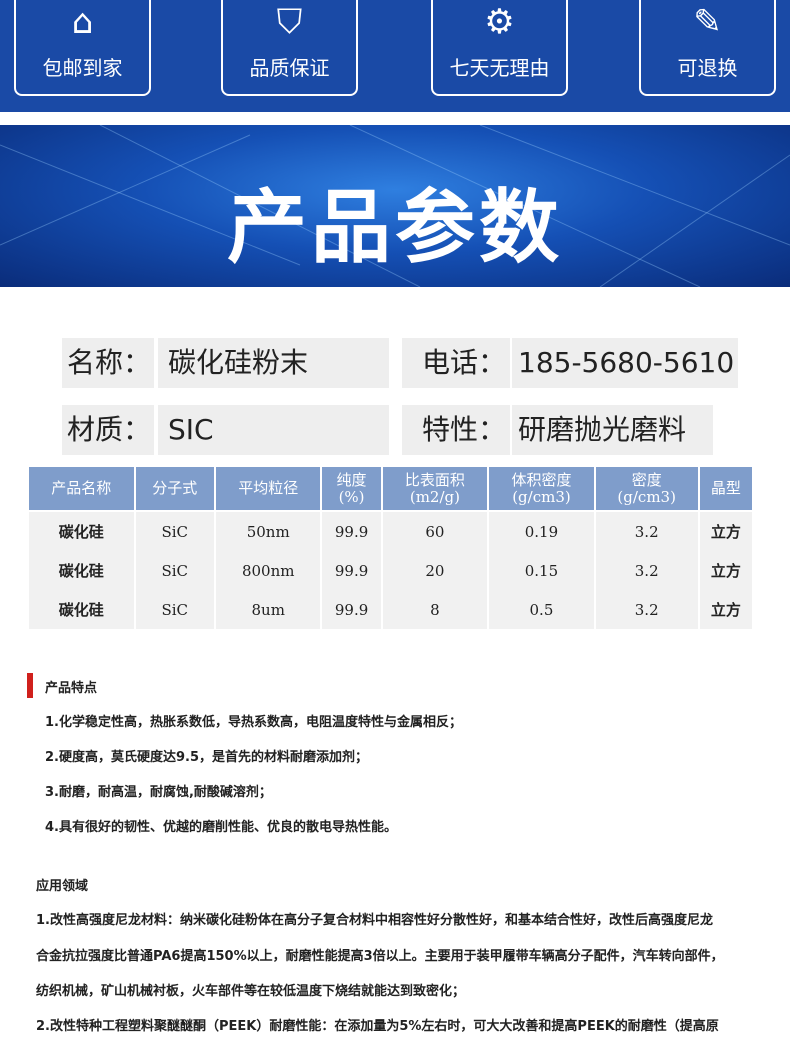 The image size is (790, 1049). I want to click on column-header: 纯度 (%), so click(351, 489).